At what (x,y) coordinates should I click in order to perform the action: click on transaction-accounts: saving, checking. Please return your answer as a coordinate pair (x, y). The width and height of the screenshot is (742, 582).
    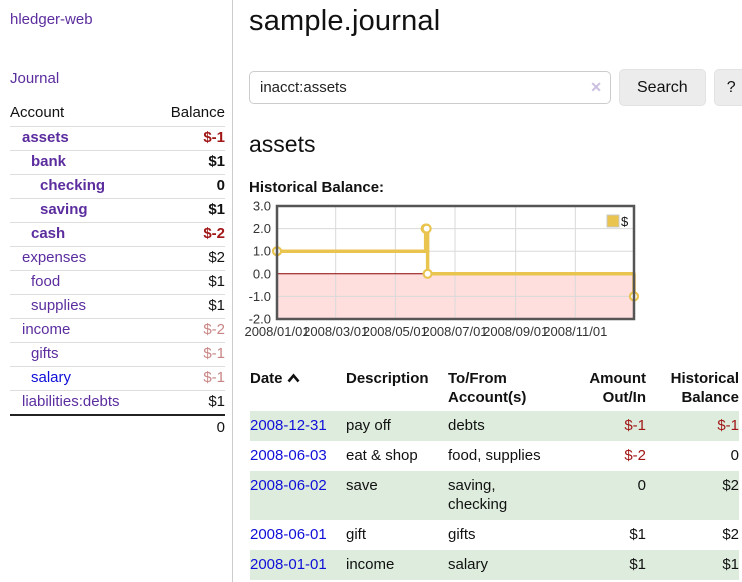
    Looking at the image, I should click on (478, 495).